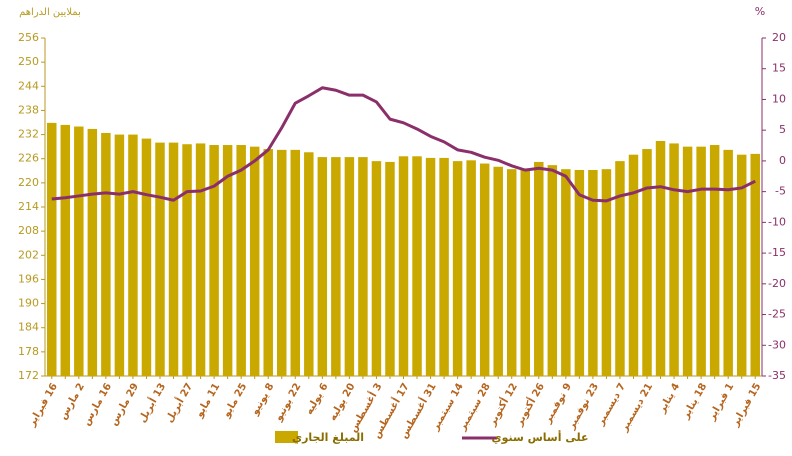 This screenshot has height=456, width=792. I want to click on x-tick-label: 1 فبراير, so click(721, 402).